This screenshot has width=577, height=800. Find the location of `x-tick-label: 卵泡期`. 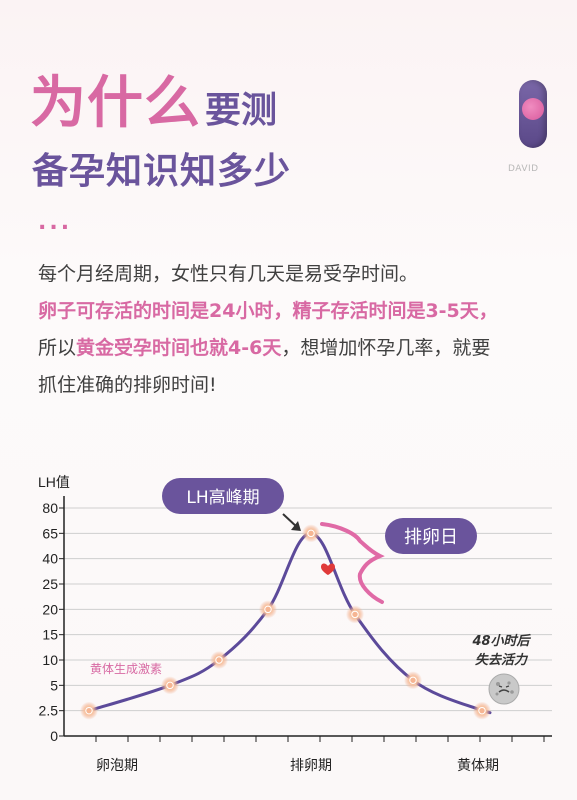

x-tick-label: 卵泡期 is located at coordinates (117, 766).